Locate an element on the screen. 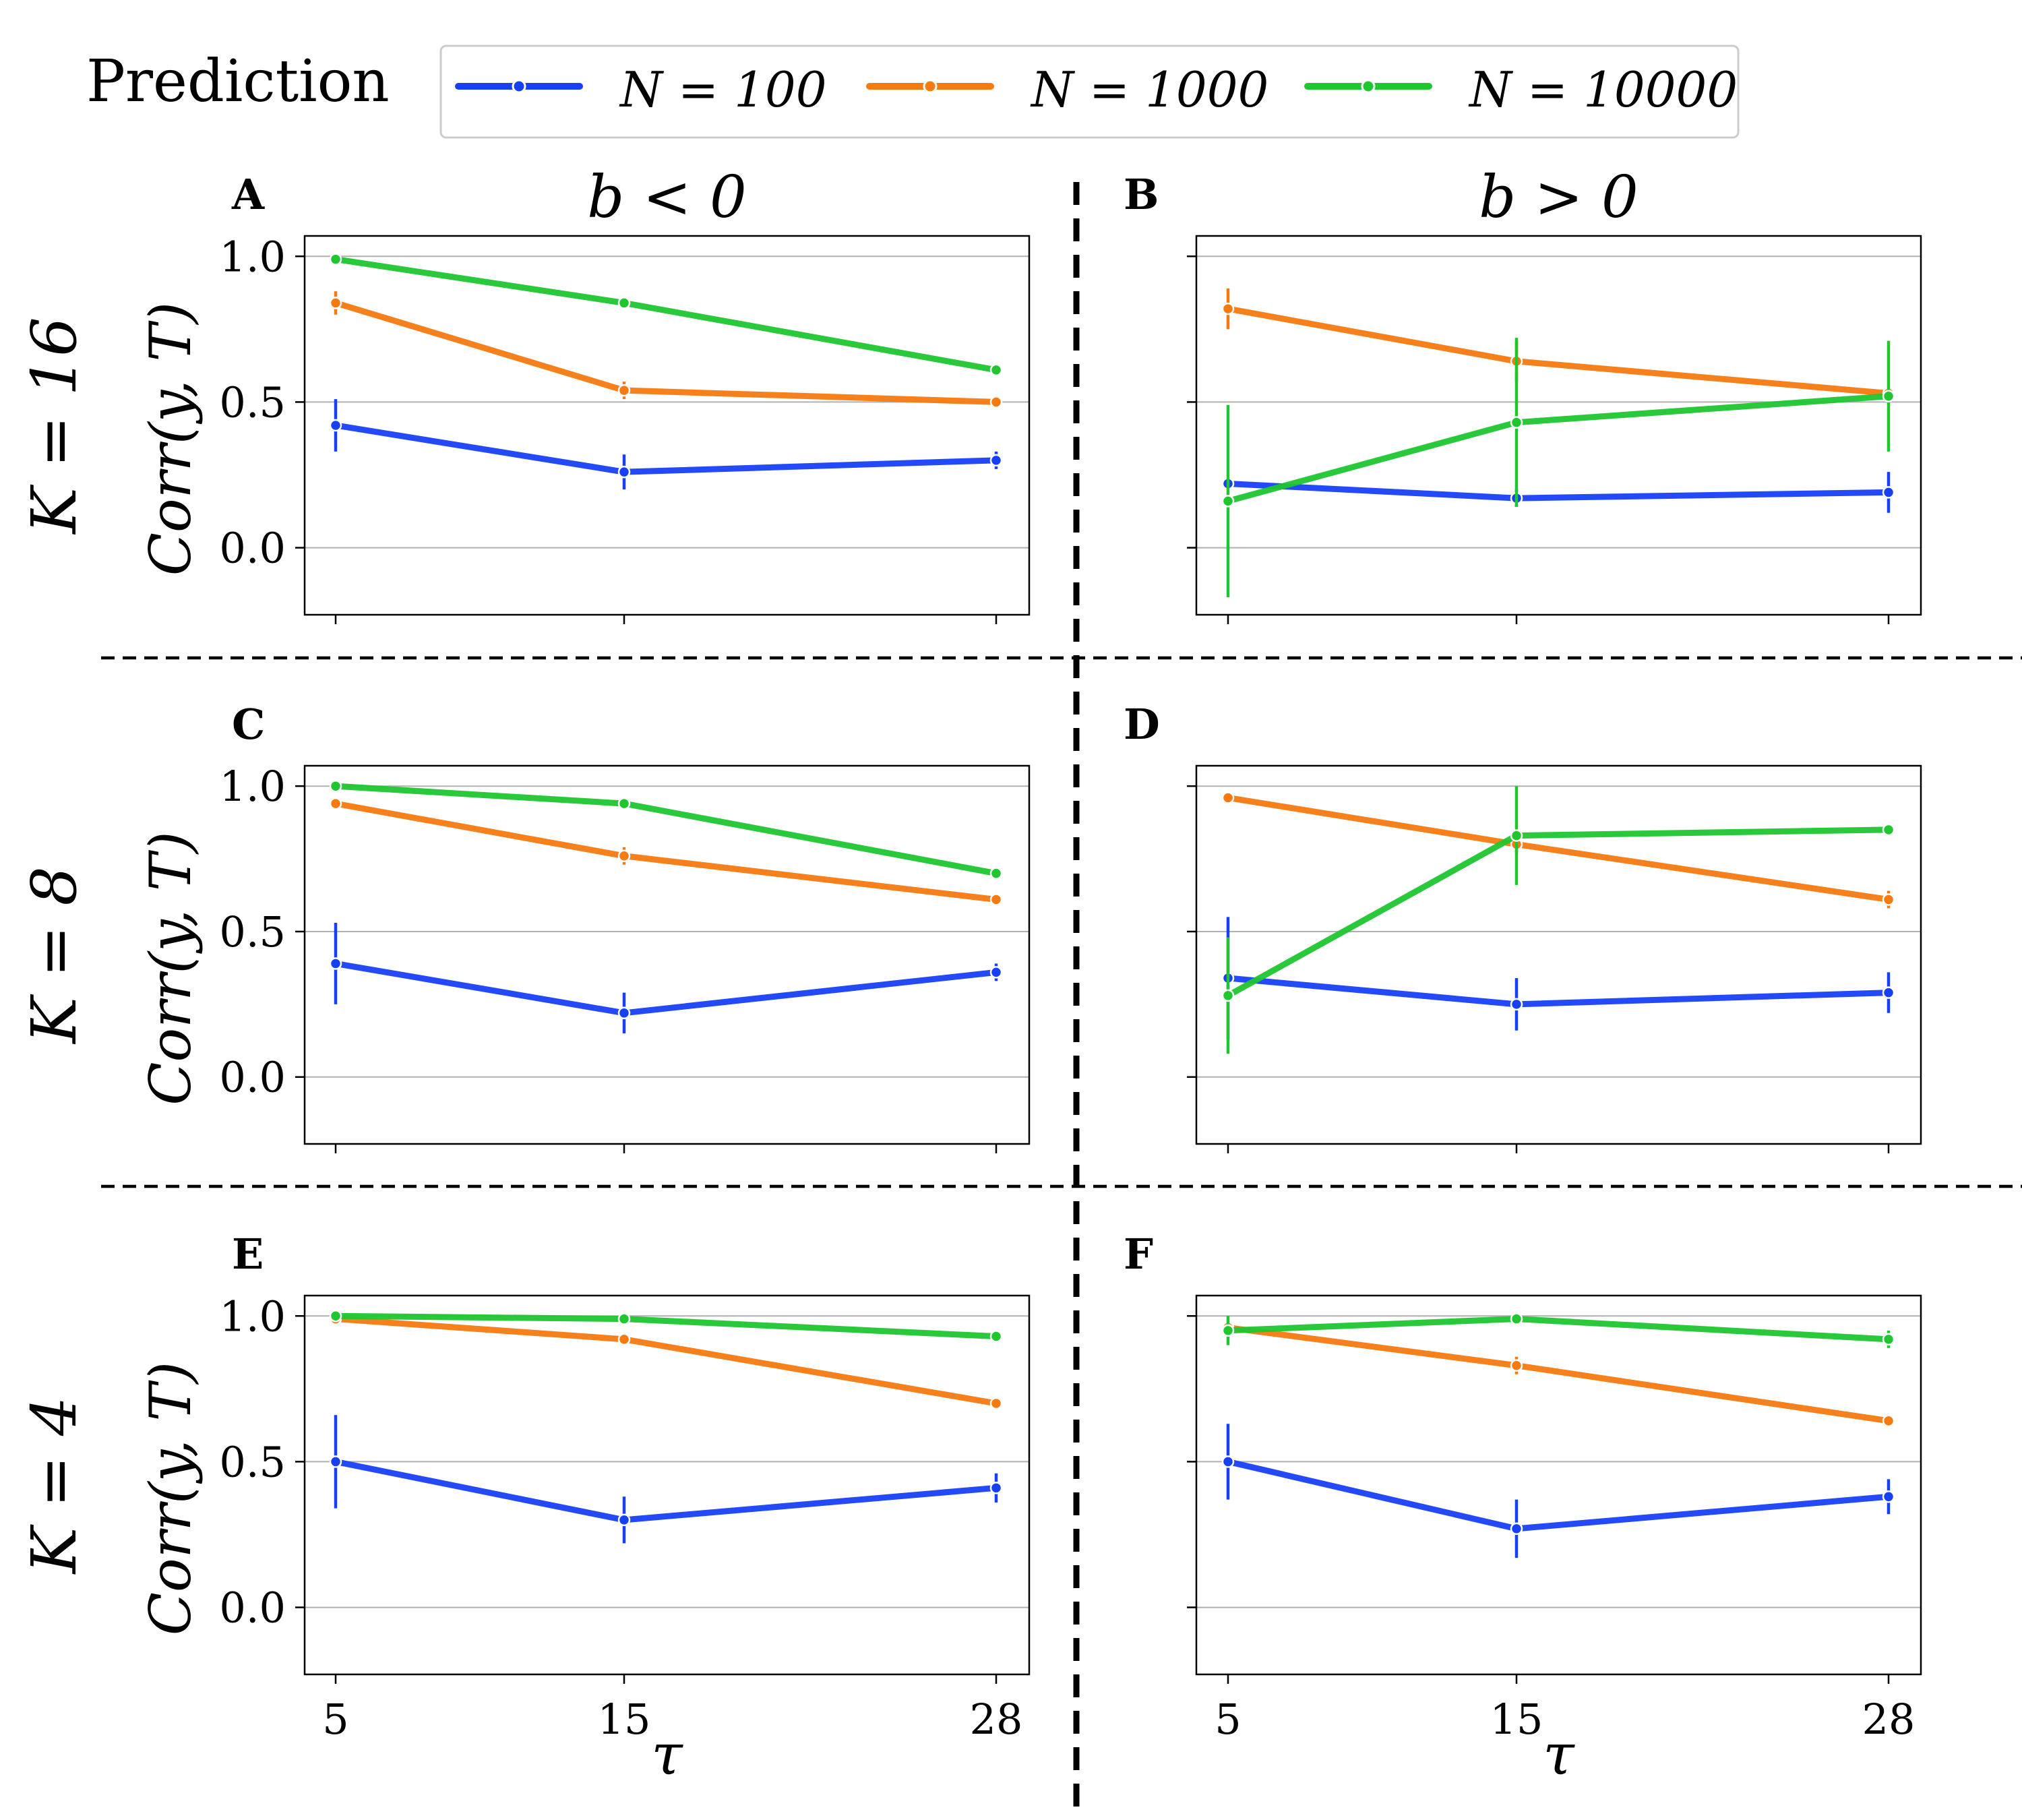  panel-F: F 5 15 28 τ is located at coordinates (1523, 1509).